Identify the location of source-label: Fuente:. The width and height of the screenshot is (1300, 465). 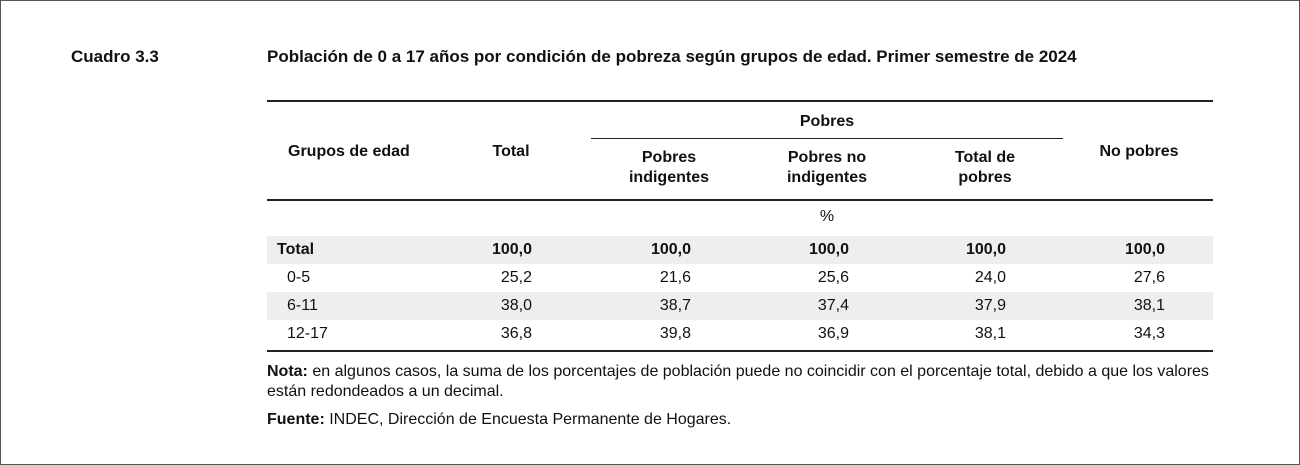
(296, 419).